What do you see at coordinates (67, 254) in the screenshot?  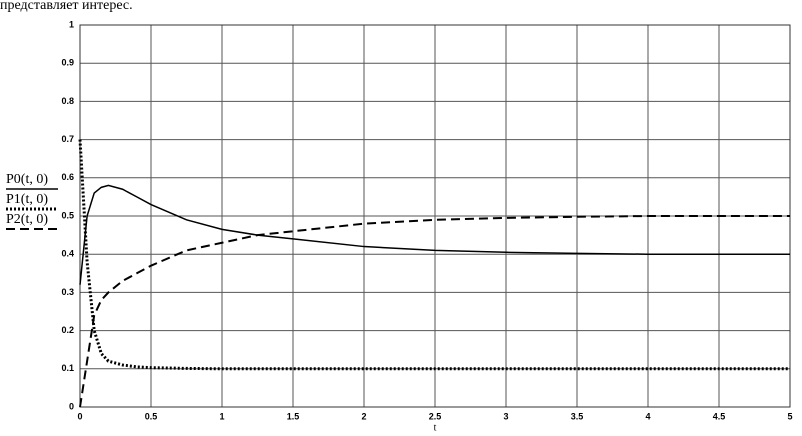 I see `y-tick-label: 0.4` at bounding box center [67, 254].